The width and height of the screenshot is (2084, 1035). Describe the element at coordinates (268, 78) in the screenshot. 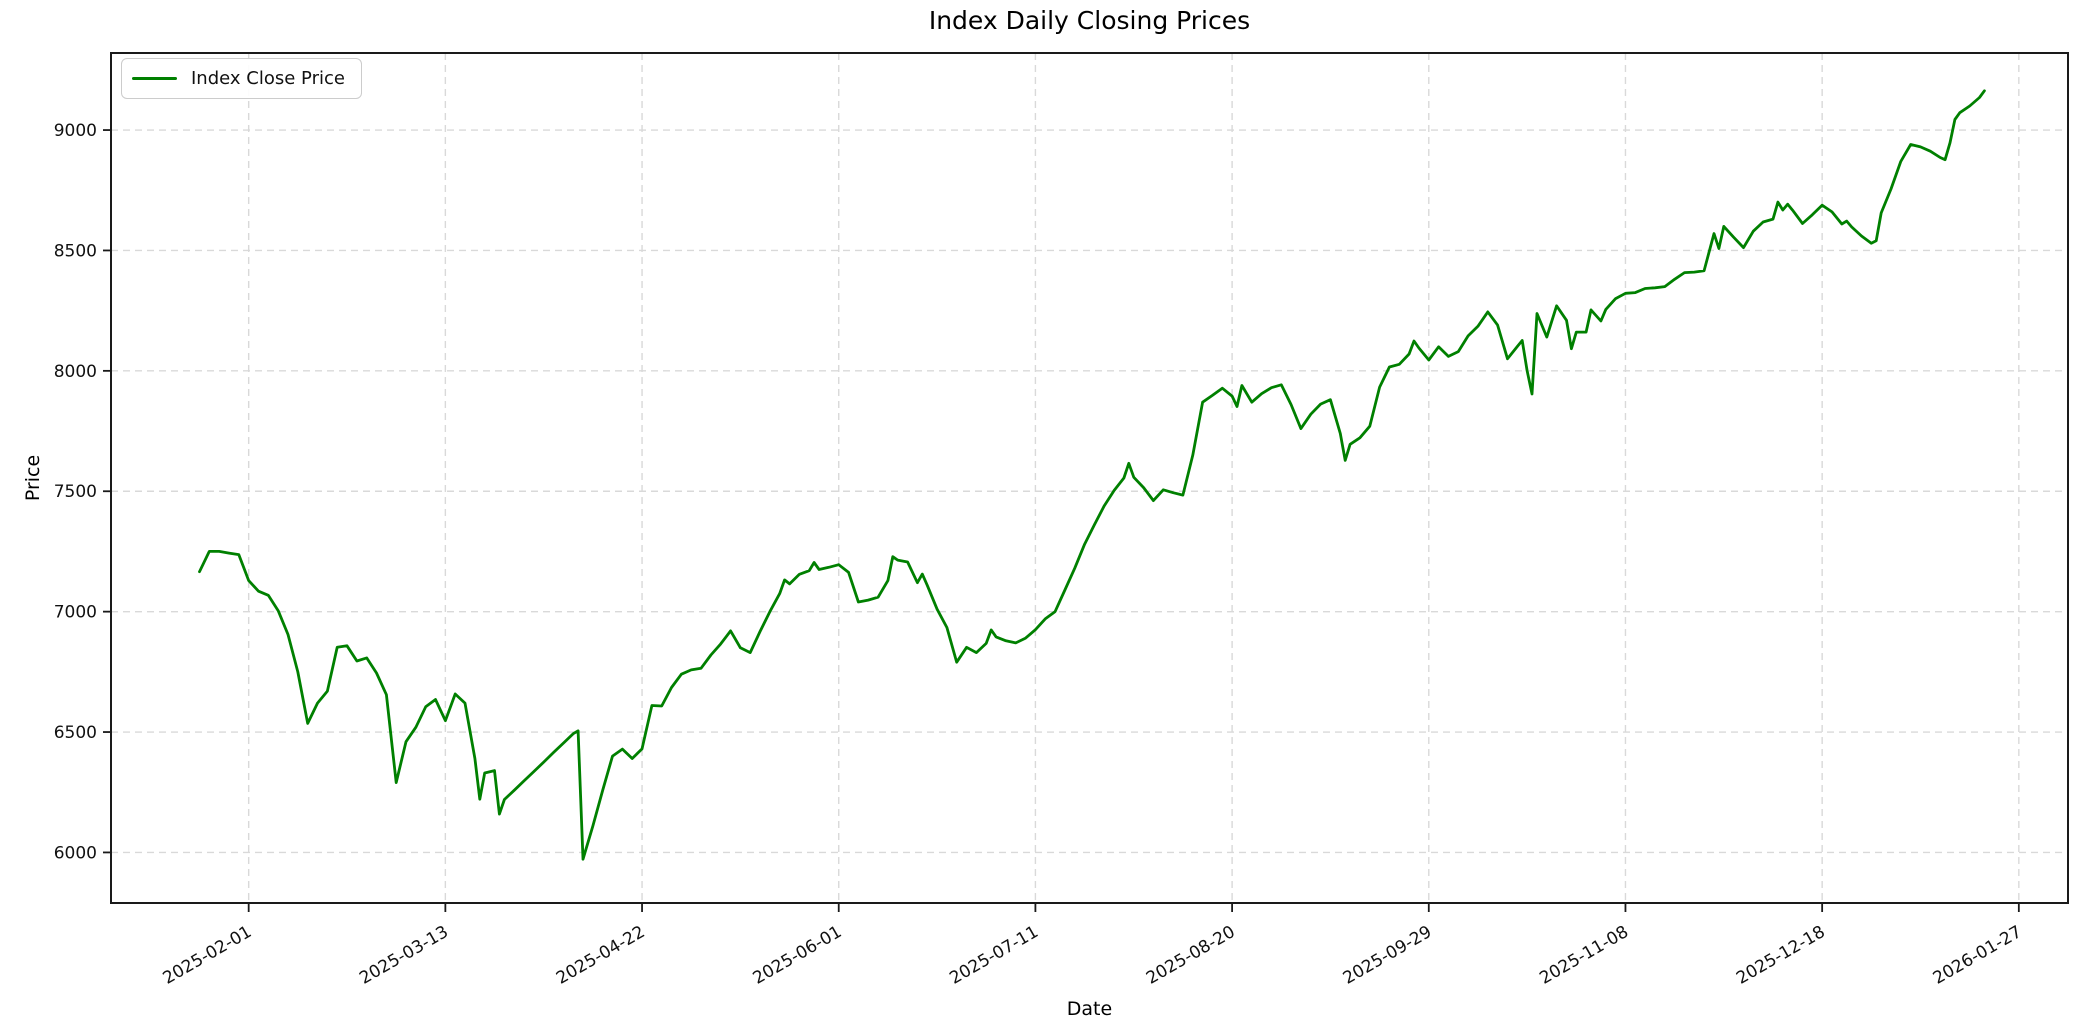

I see `legend-label: Index Close Price` at that location.